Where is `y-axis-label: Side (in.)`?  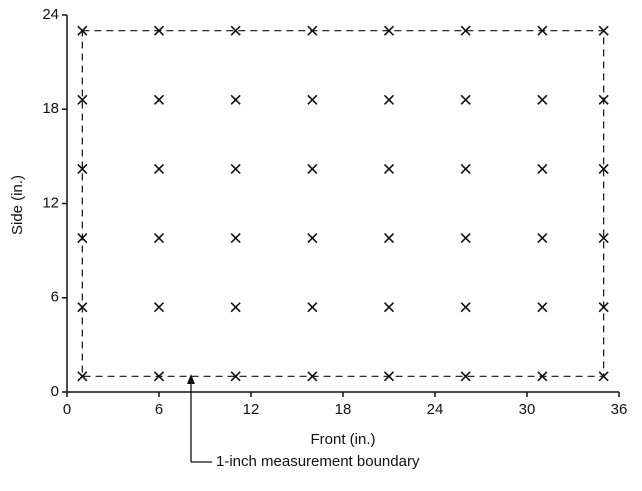
y-axis-label: Side (in.) is located at coordinates (17, 205).